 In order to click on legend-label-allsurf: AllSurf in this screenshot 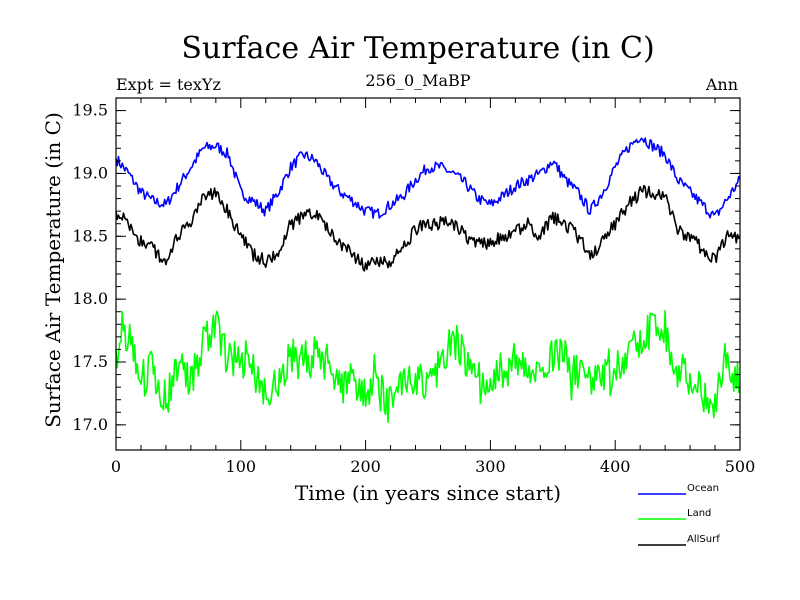, I will do `click(703, 539)`.